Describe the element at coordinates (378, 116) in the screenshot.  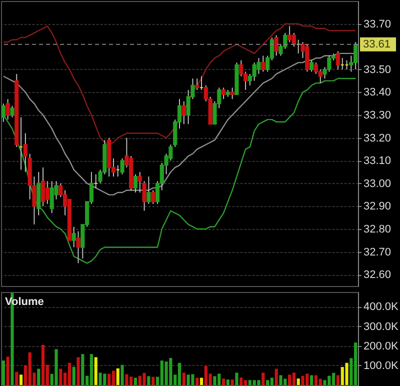
I see `y-tick-label: 33.30` at that location.